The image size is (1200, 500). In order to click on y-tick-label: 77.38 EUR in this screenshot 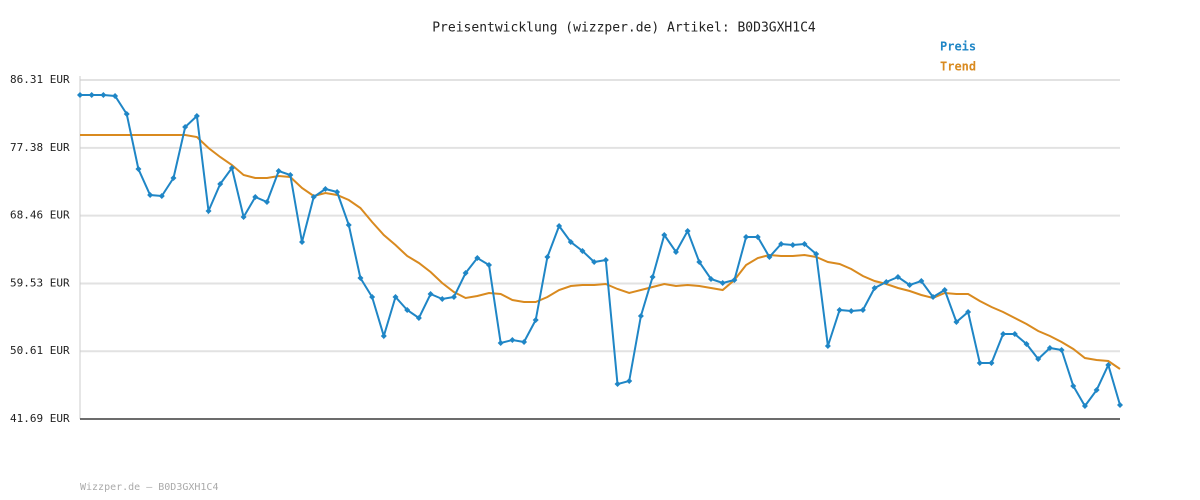, I will do `click(40, 147)`.